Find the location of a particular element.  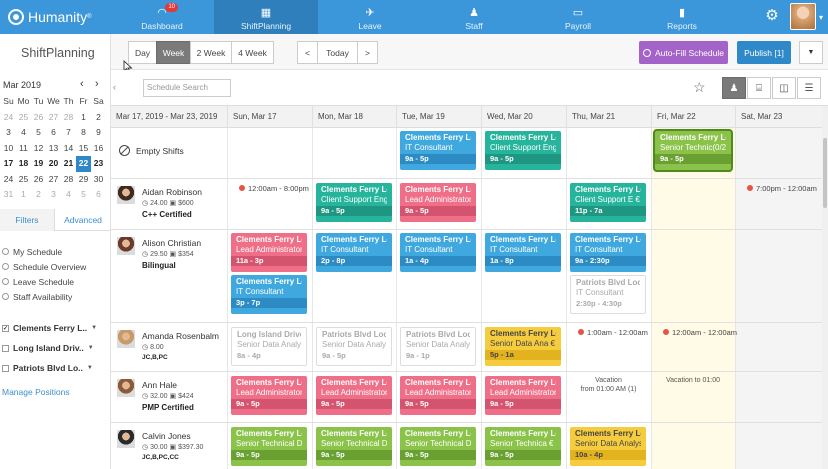

calendar-day: 15 is located at coordinates (83, 147).